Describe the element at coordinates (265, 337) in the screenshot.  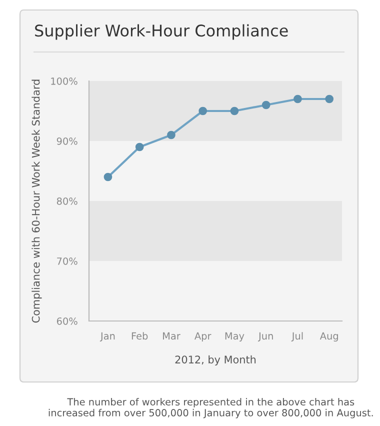
I see `x-tick-label: Jun` at that location.